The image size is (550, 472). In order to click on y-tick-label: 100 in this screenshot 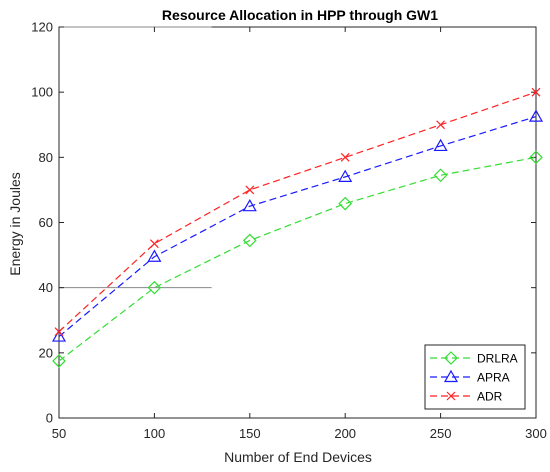, I will do `click(42, 92)`.